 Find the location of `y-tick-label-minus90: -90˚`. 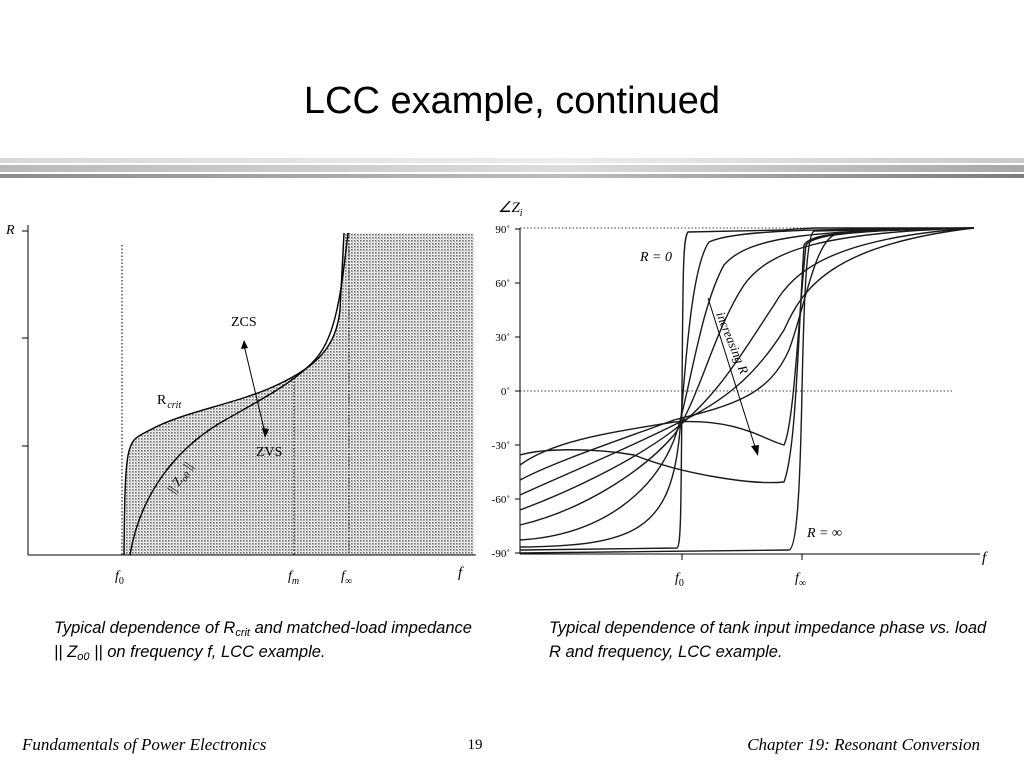

y-tick-label-minus90: -90˚ is located at coordinates (501, 554).